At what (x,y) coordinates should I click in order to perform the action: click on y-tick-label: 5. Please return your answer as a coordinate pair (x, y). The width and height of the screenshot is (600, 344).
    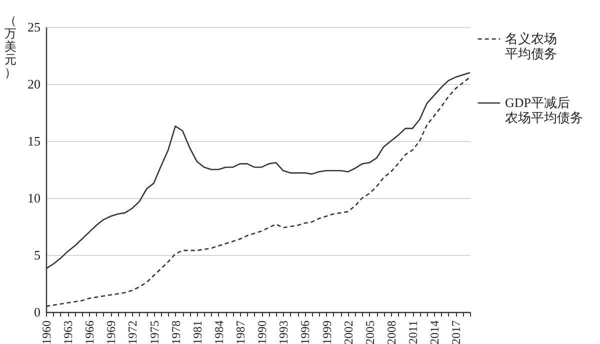
    Looking at the image, I should click on (37, 255).